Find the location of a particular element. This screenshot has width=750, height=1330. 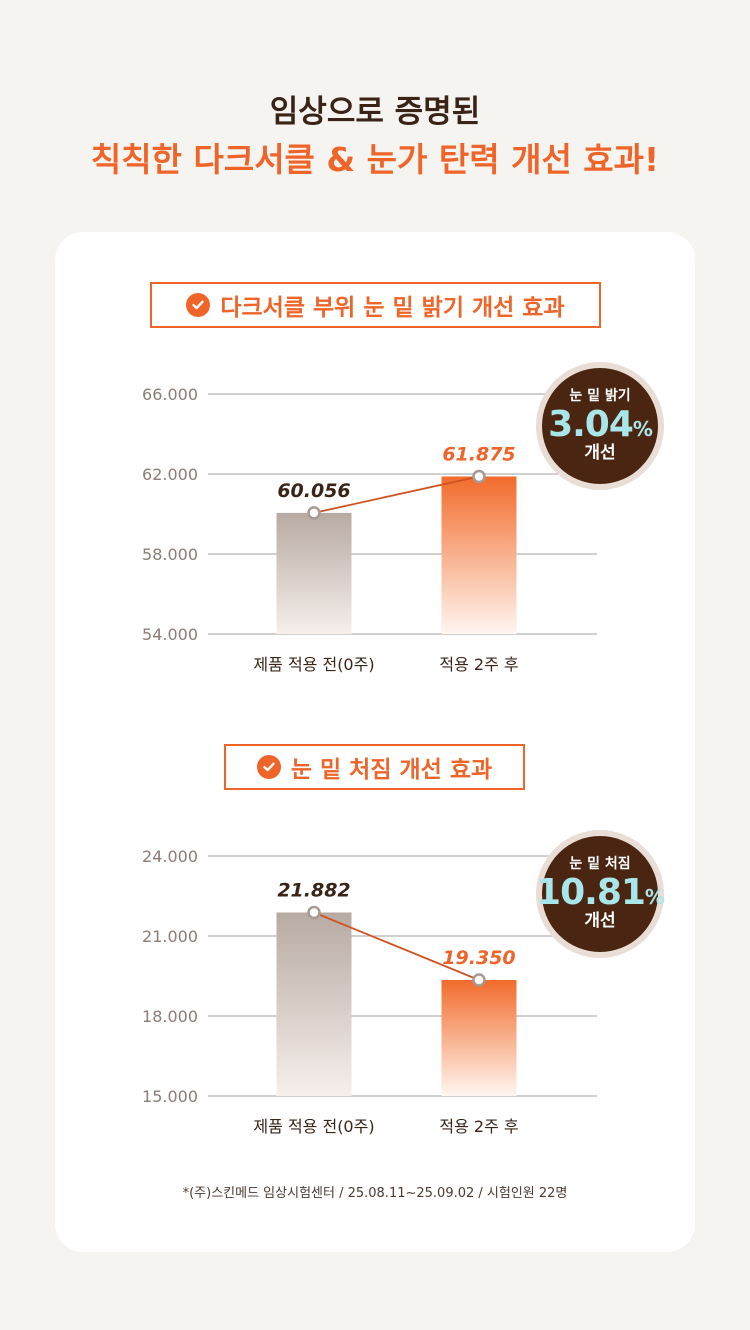

data-value-label: 60.056 is located at coordinates (313, 491).